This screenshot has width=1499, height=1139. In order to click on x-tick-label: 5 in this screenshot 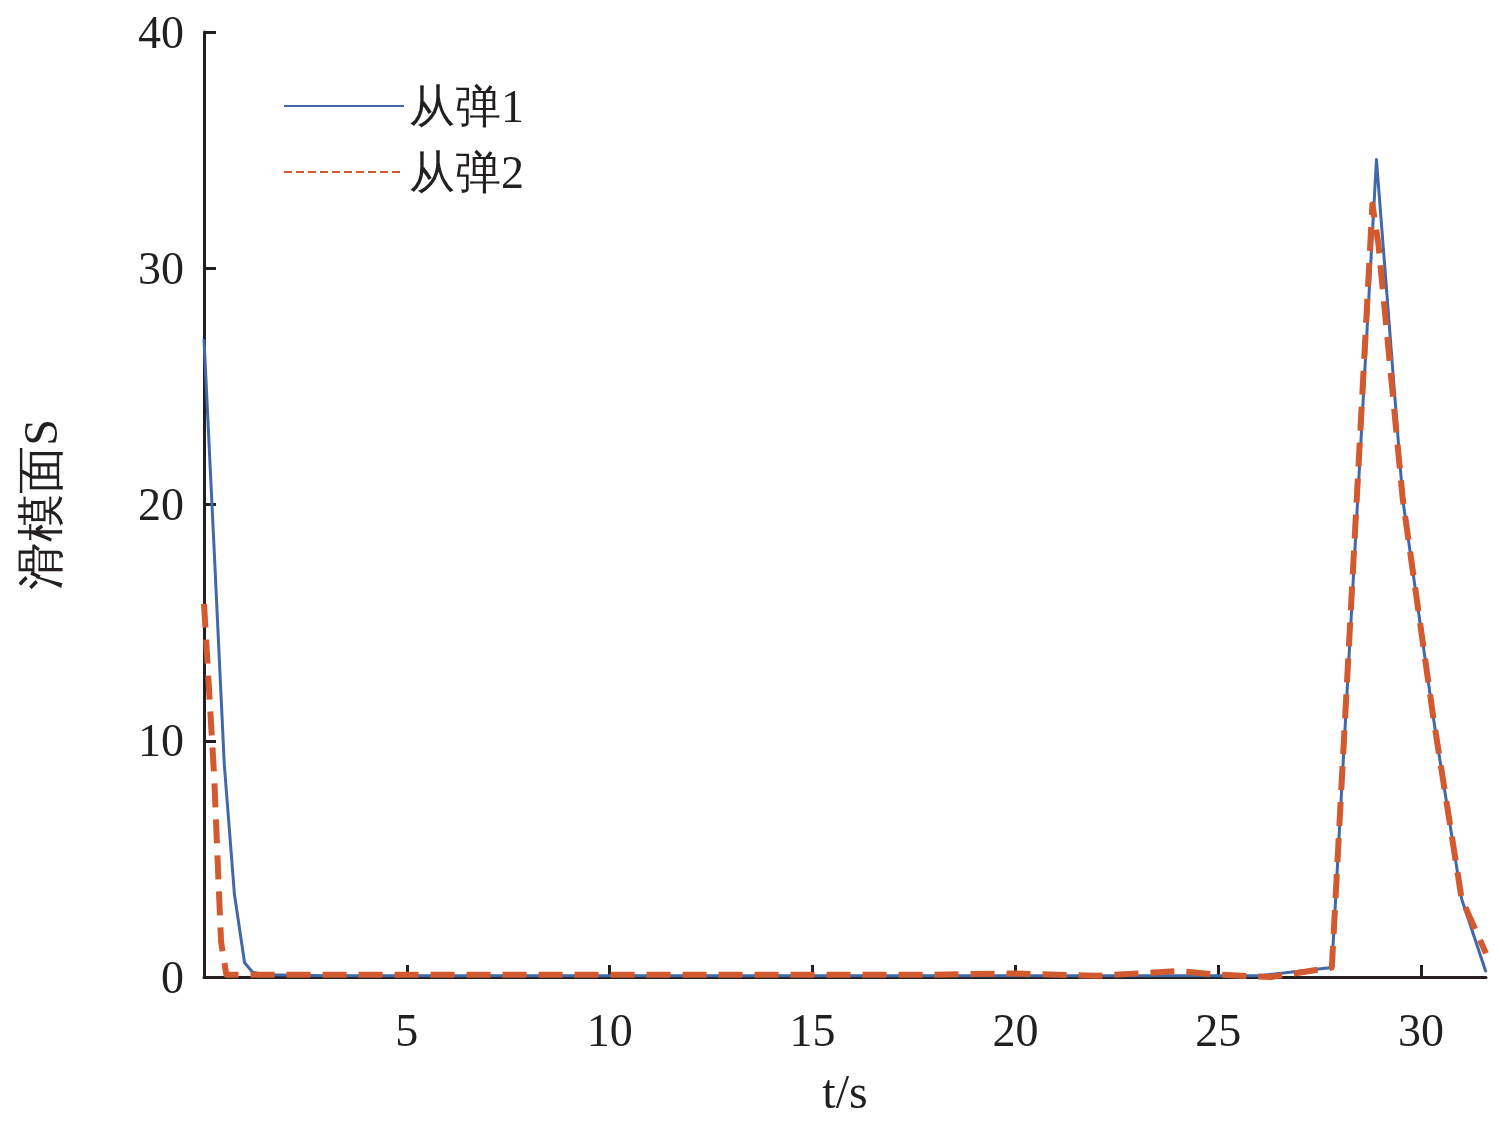, I will do `click(407, 1030)`.